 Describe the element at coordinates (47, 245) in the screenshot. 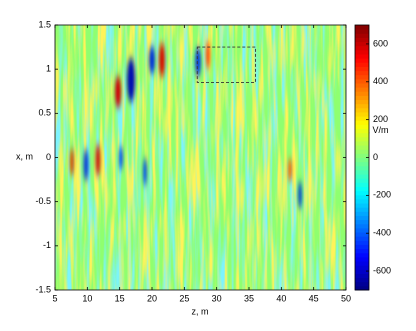

I see `y-tick-label: -1` at that location.